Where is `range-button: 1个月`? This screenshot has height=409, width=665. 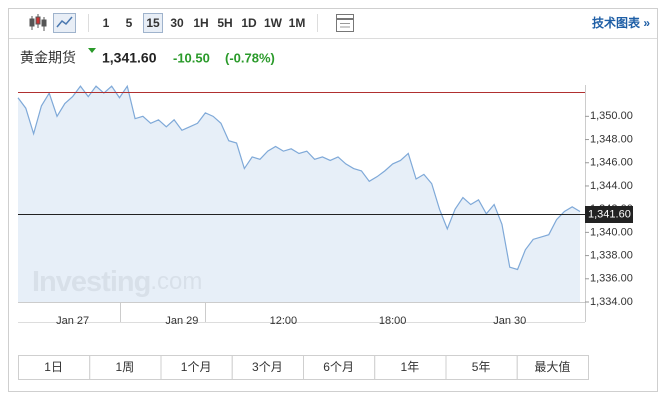 range-button: 1个月 is located at coordinates (196, 367).